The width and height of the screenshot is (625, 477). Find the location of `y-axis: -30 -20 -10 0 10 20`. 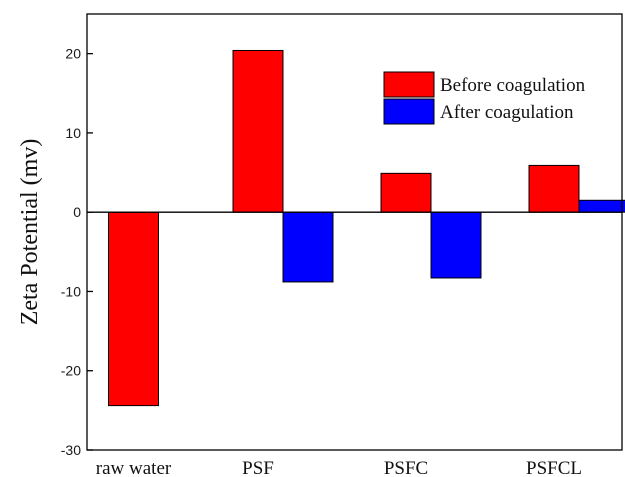

y-axis: -30 -20 -10 0 10 20 is located at coordinates (77, 252).